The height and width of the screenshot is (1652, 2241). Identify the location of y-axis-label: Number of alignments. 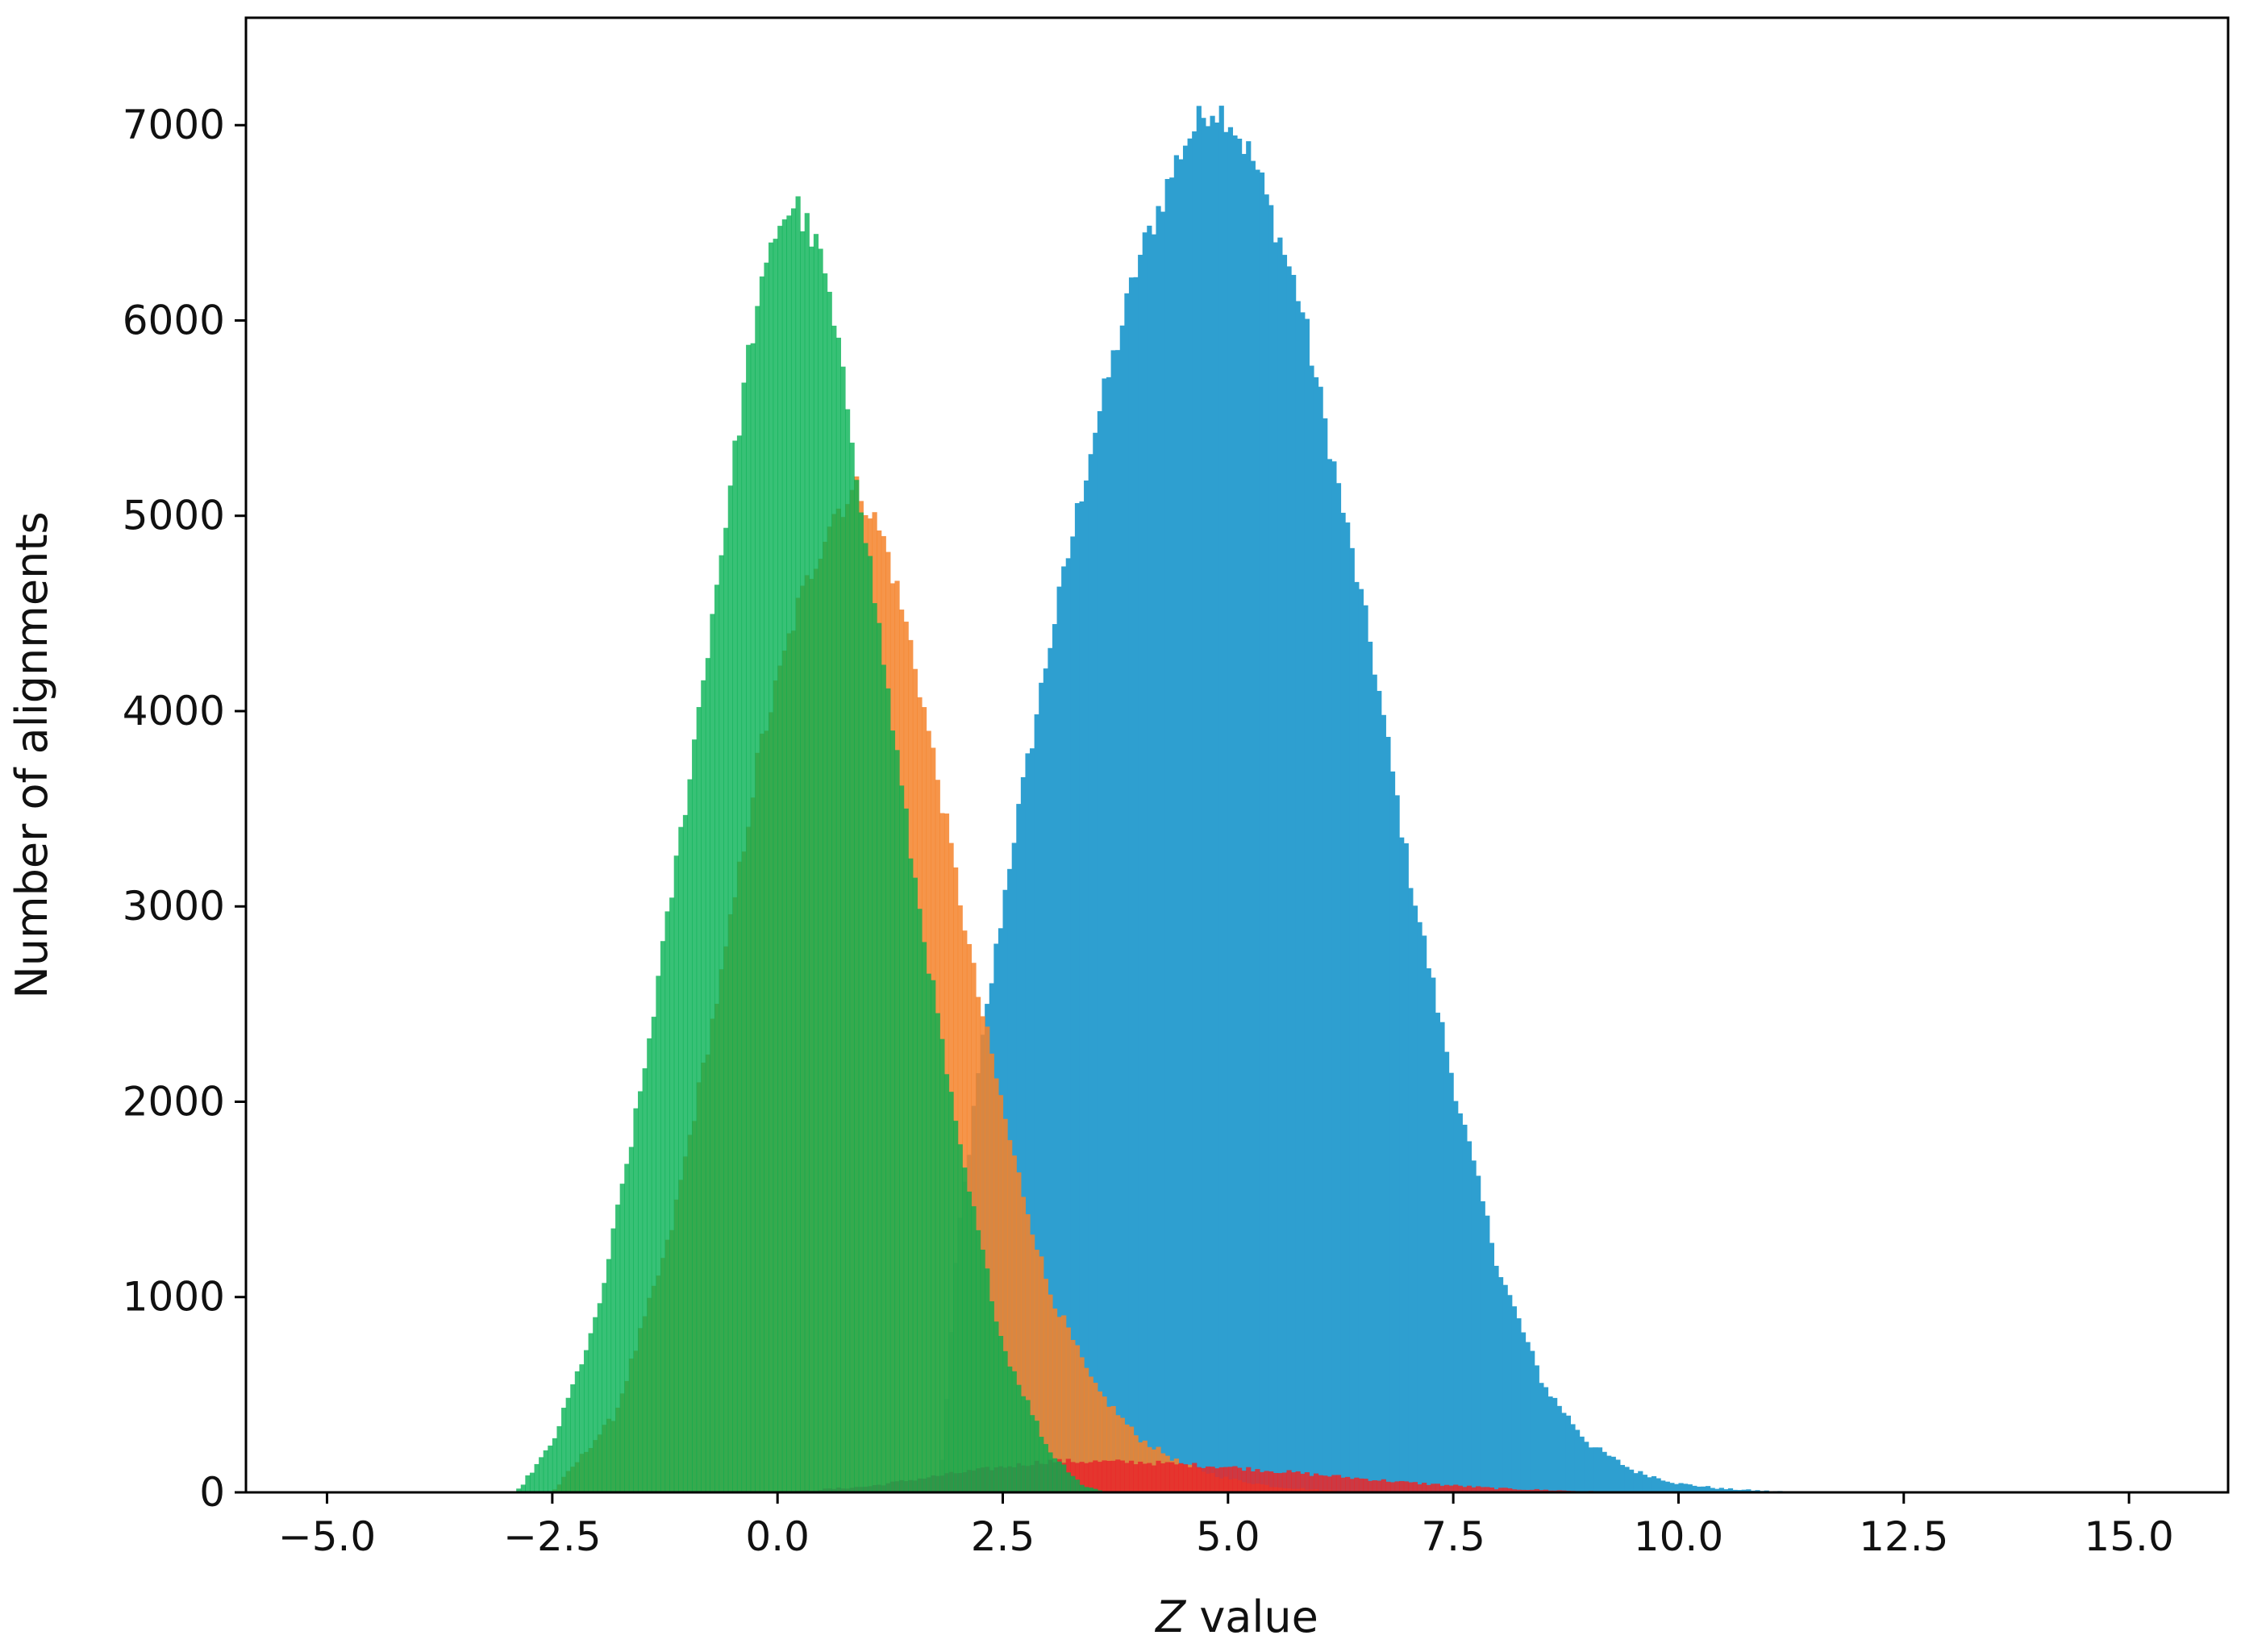
(31, 754).